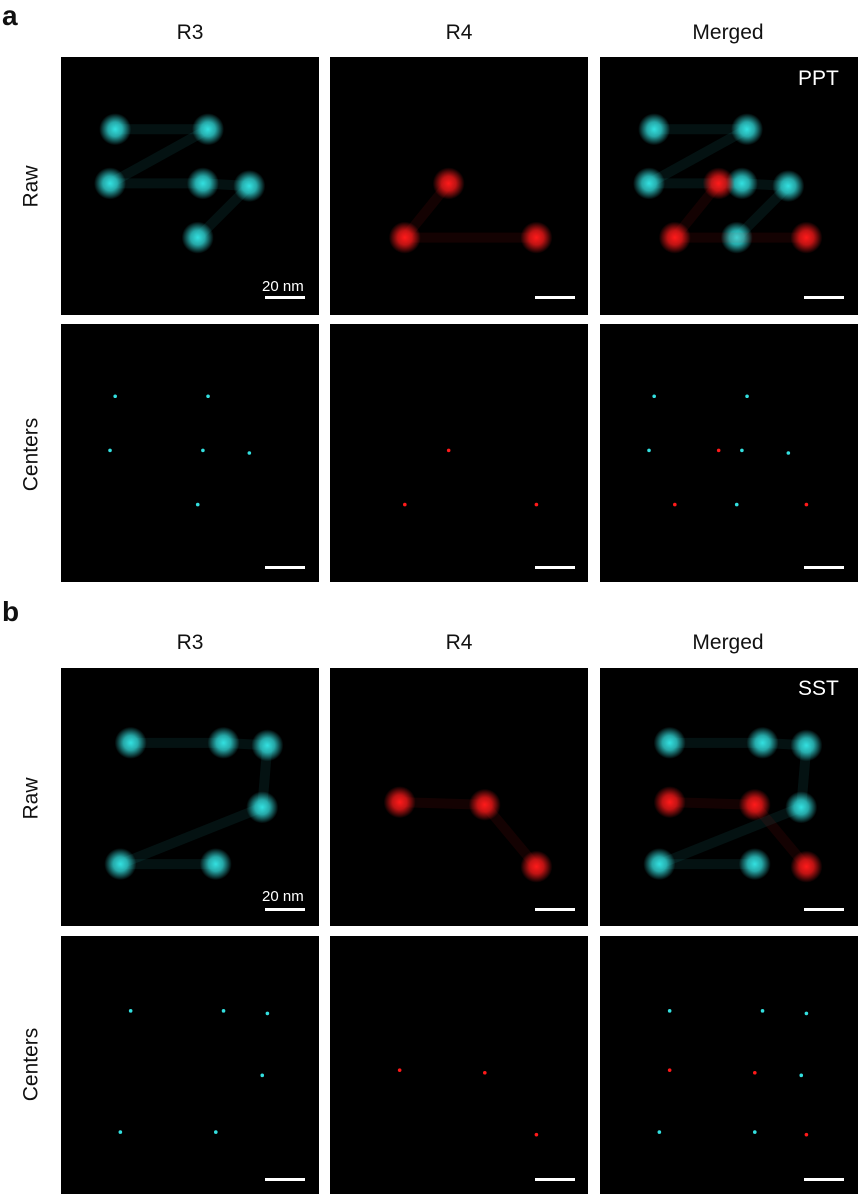  Describe the element at coordinates (283, 896) in the screenshot. I see `scale-bar-label-b: 20 nm` at that location.